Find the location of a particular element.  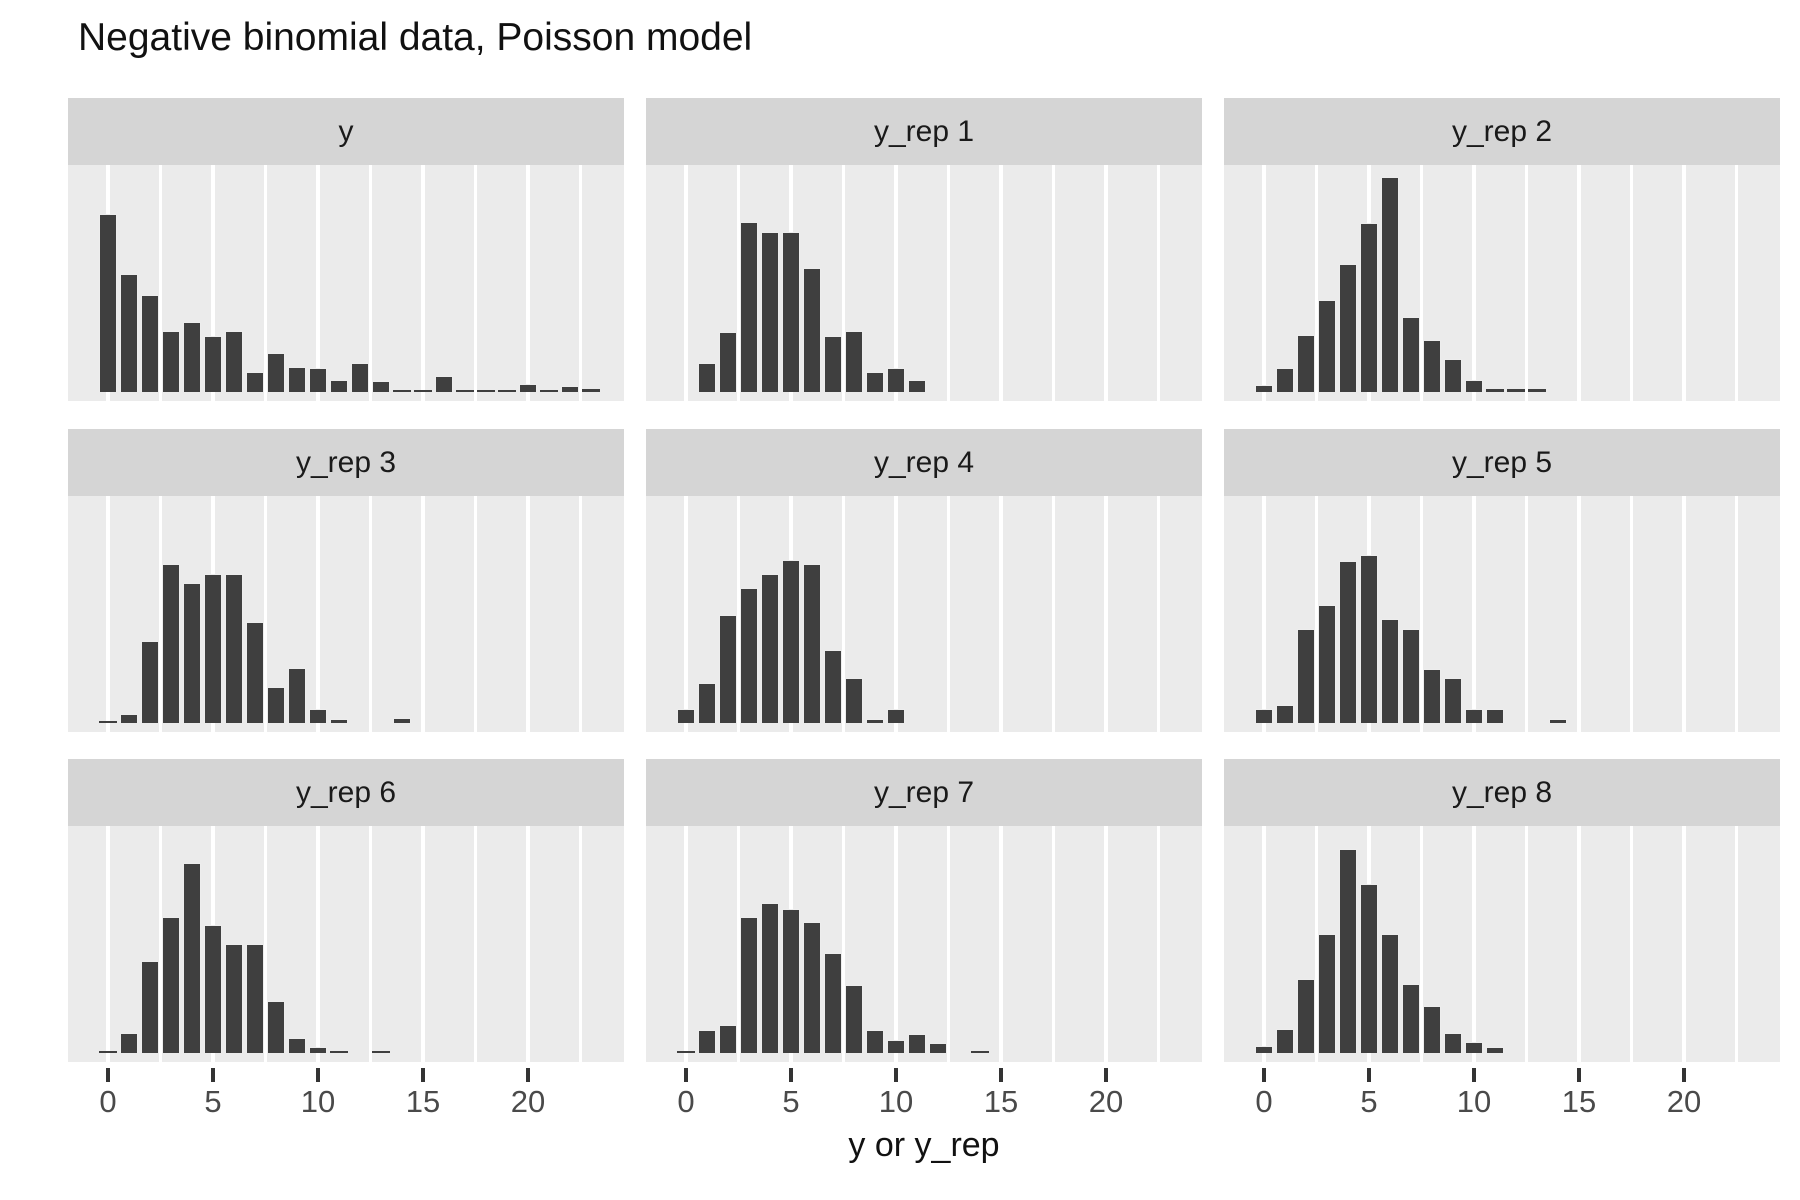

facet-strip: y_rep 2 is located at coordinates (1502, 131).